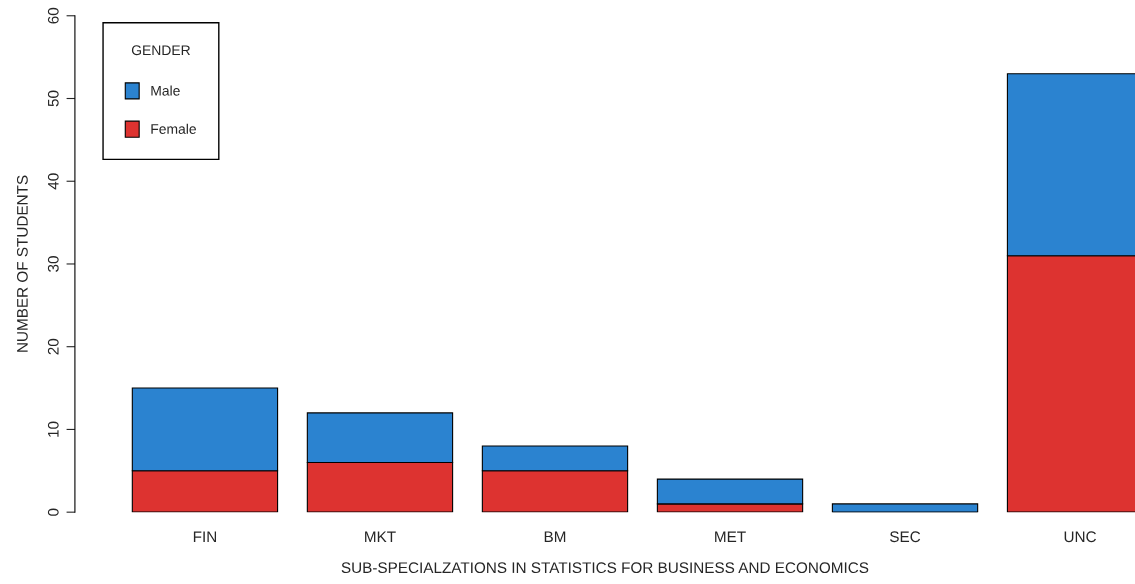 Image resolution: width=1135 pixels, height=584 pixels. What do you see at coordinates (53, 429) in the screenshot?
I see `y-tick-label: 10` at bounding box center [53, 429].